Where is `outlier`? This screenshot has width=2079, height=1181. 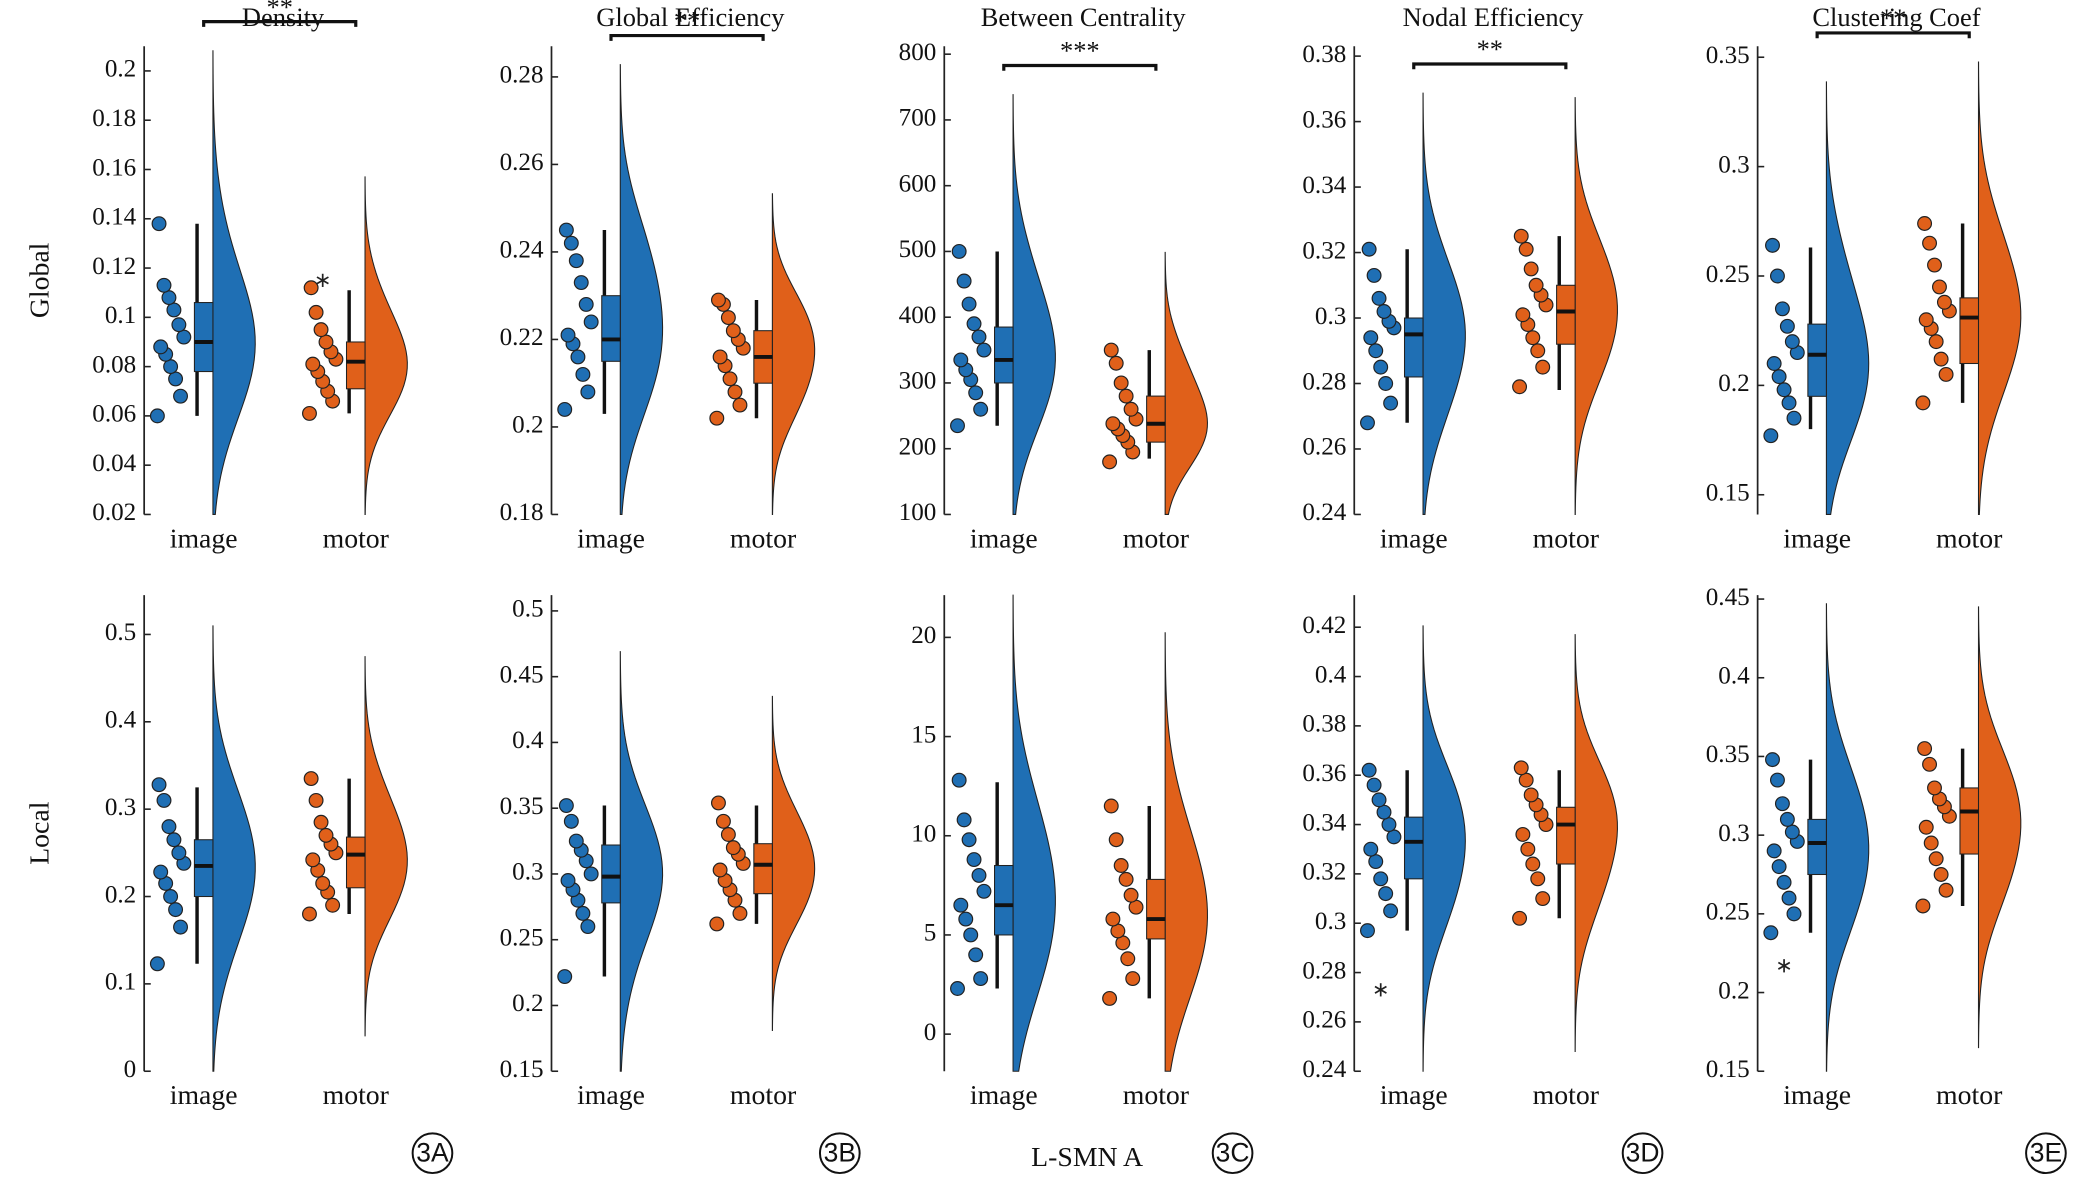
outlier is located at coordinates (1784, 966).